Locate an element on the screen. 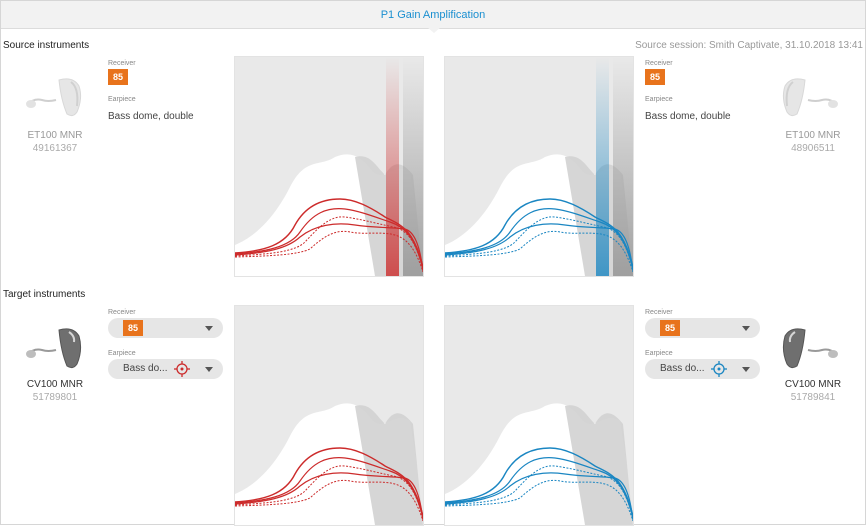 The width and height of the screenshot is (866, 526). target-left-receiver-badge: 85 is located at coordinates (133, 328).